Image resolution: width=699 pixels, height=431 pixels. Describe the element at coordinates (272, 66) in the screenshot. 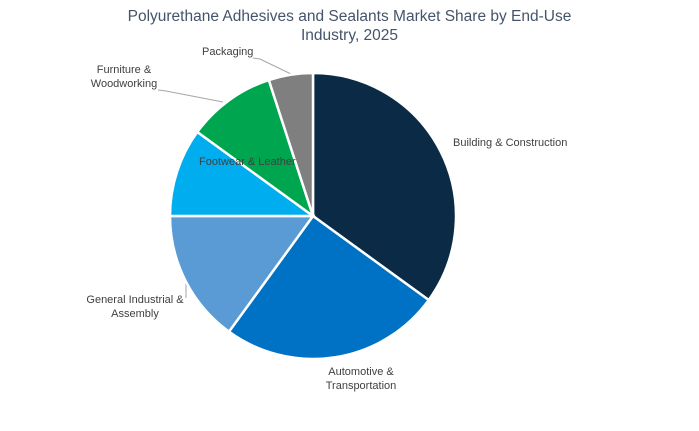

I see `packaging-leader-line` at that location.